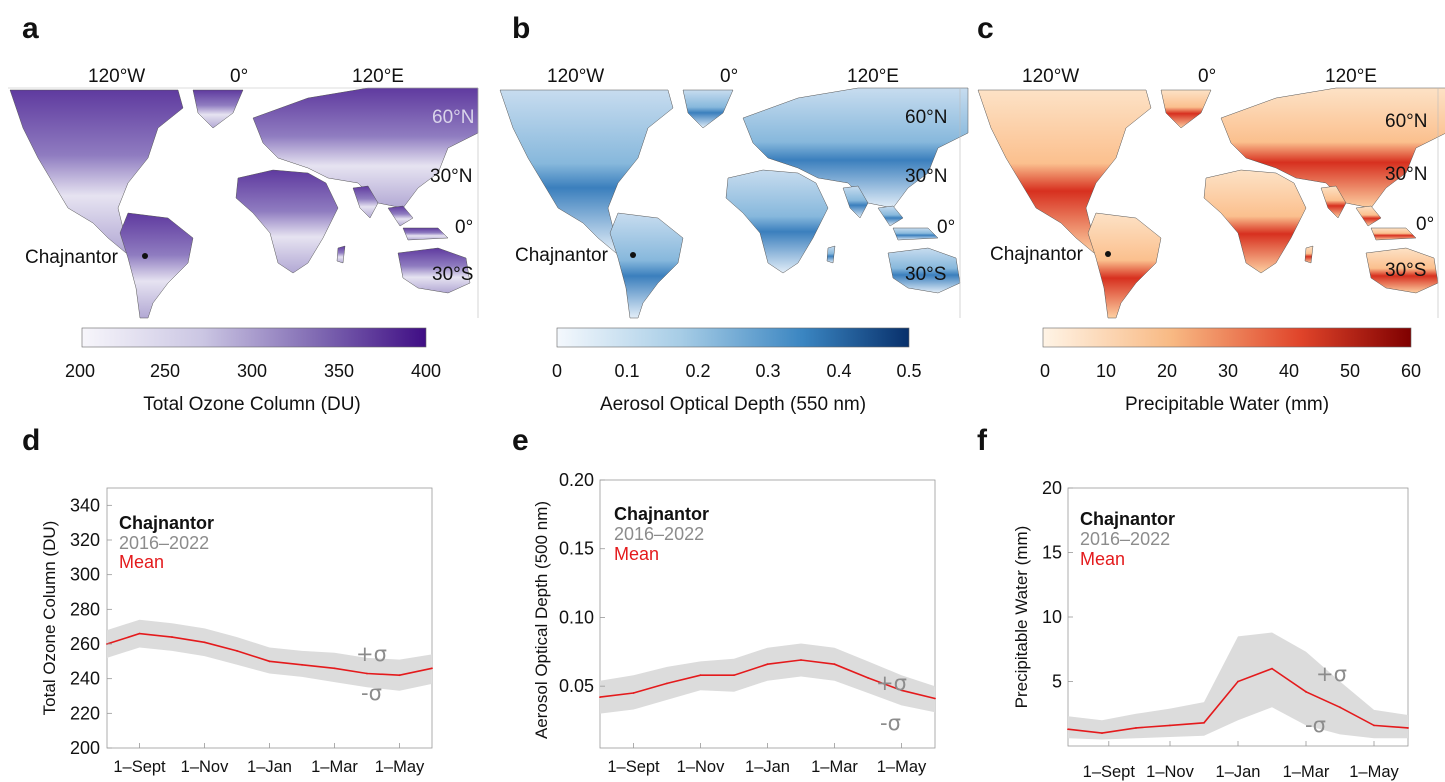 The image size is (1445, 782). Describe the element at coordinates (633, 767) in the screenshot. I see `x-tick-label: 1–Sept` at that location.